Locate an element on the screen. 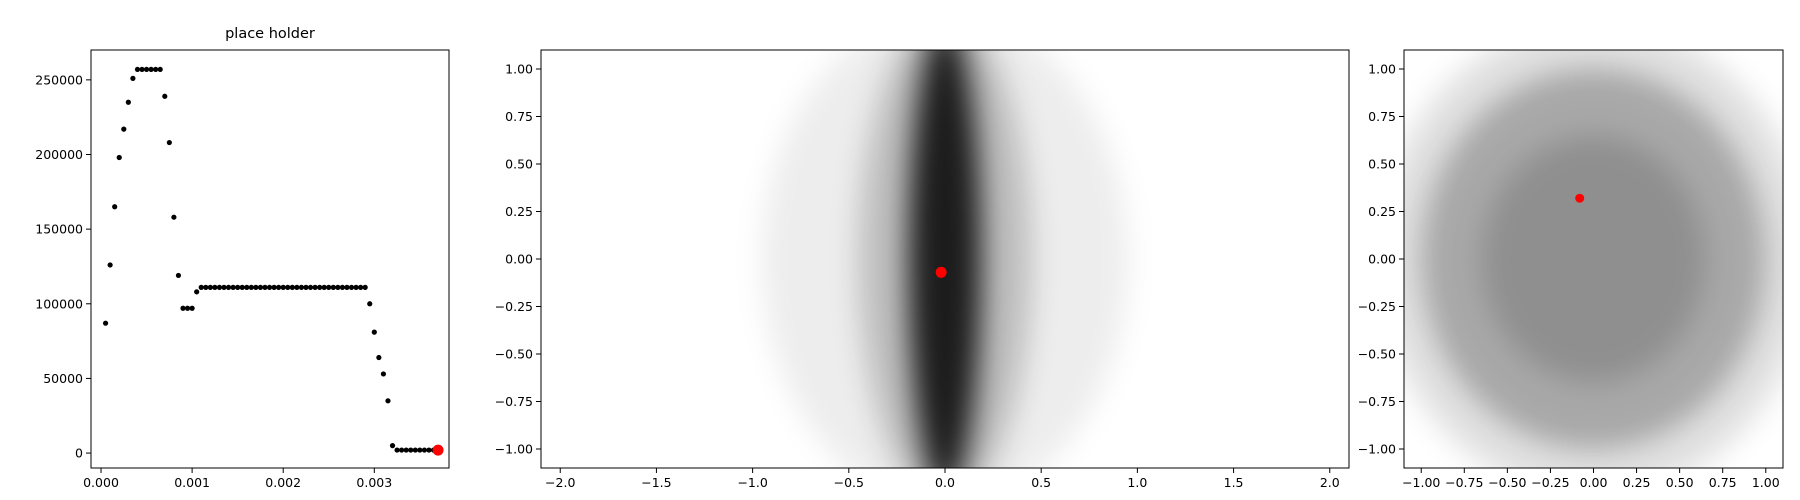 This screenshot has height=500, width=1800. y-tick-label: 250000 is located at coordinates (59, 79).